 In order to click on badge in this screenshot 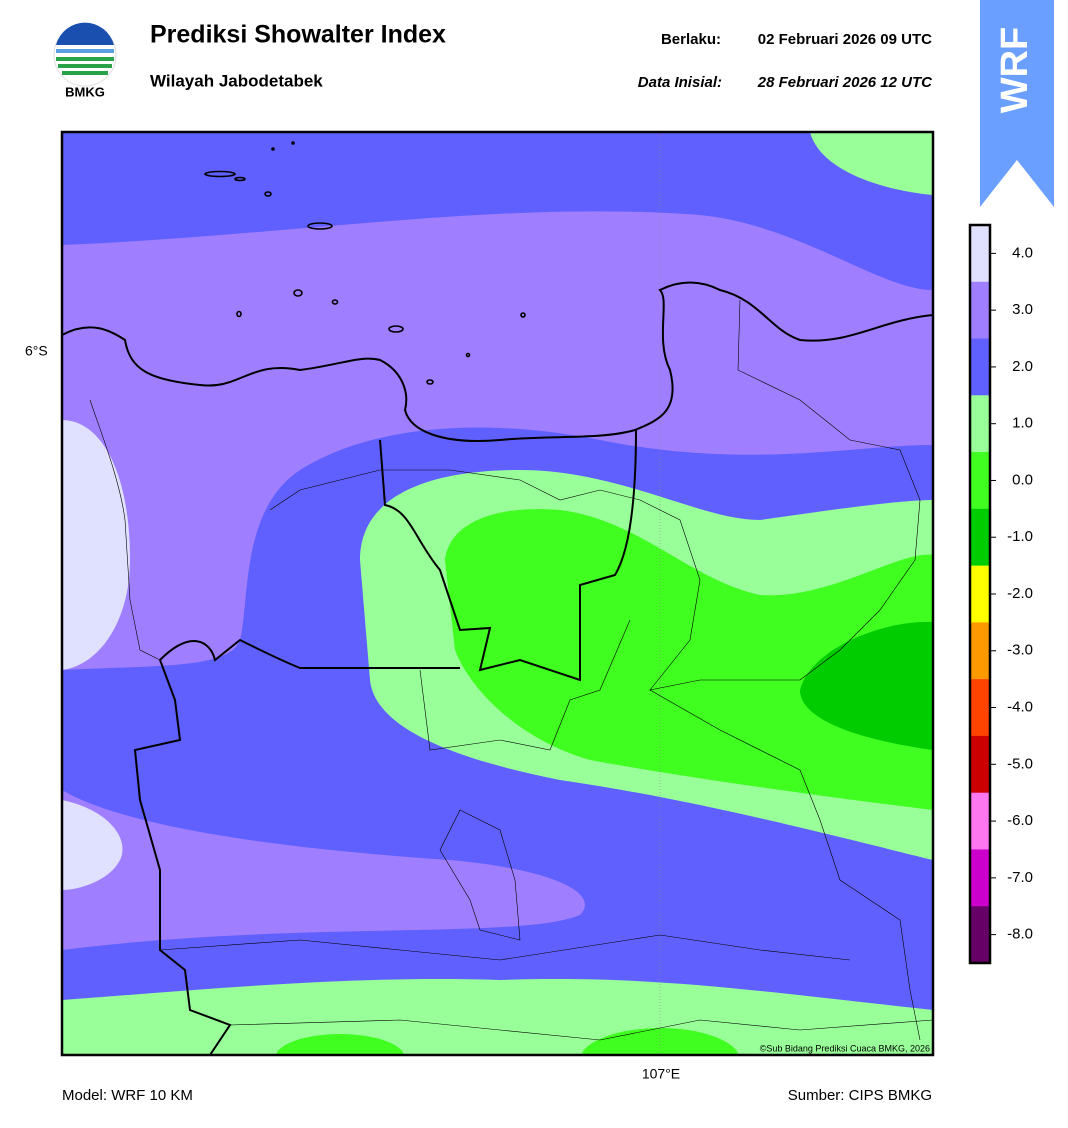, I will do `click(1017, 103)`.